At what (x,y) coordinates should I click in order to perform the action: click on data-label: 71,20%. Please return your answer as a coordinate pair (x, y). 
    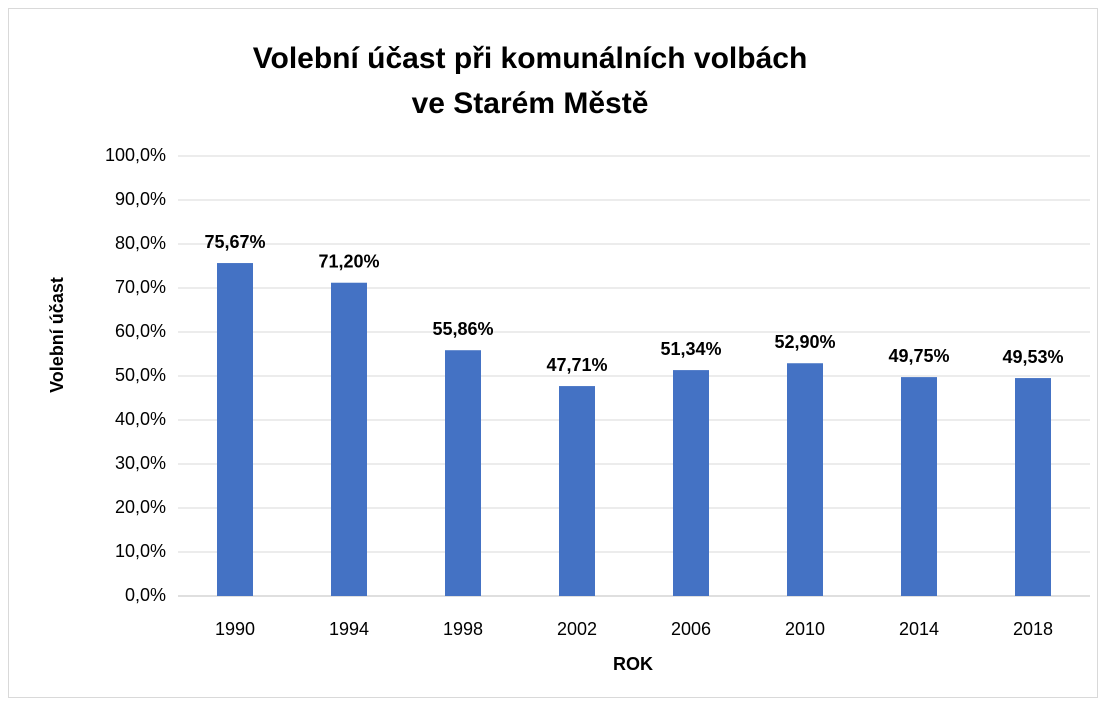
    Looking at the image, I should click on (348, 261).